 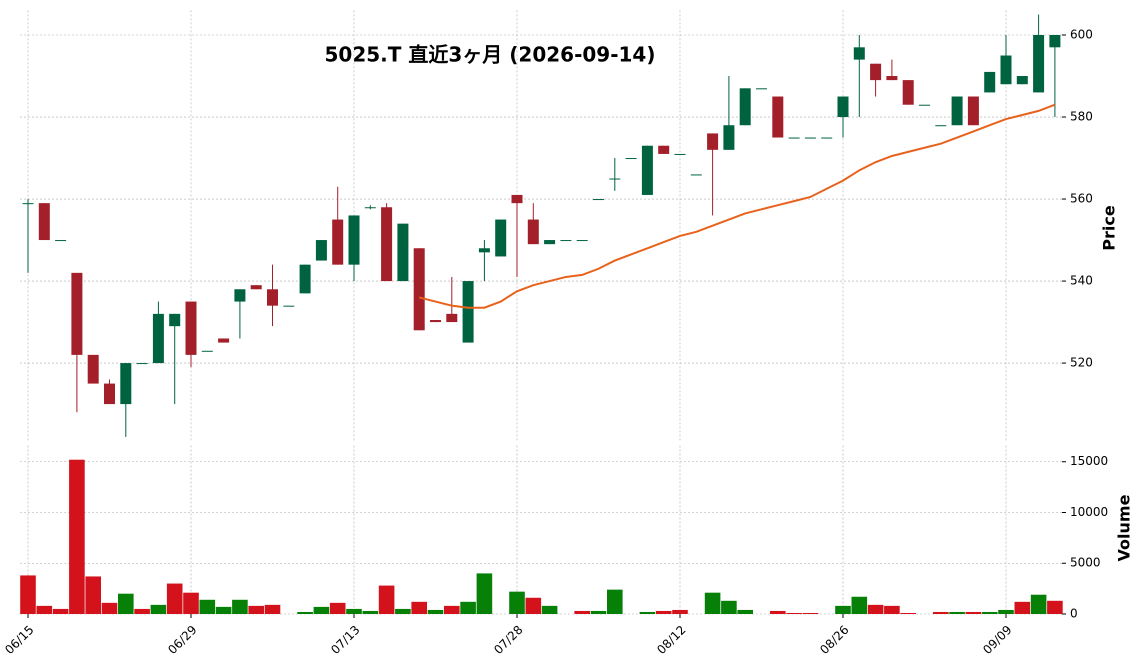 I want to click on chart-title: 5025.T 直近3ヶ月 (2026-09-14), so click(x=490, y=55).